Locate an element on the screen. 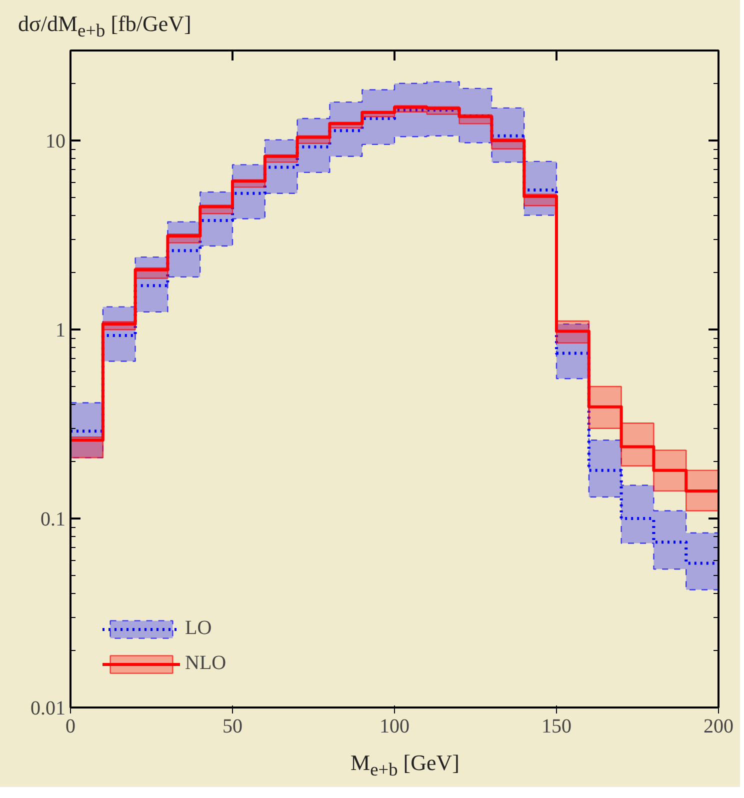 This screenshot has height=798, width=744. y-tick-label: 0.01 is located at coordinates (48, 709).